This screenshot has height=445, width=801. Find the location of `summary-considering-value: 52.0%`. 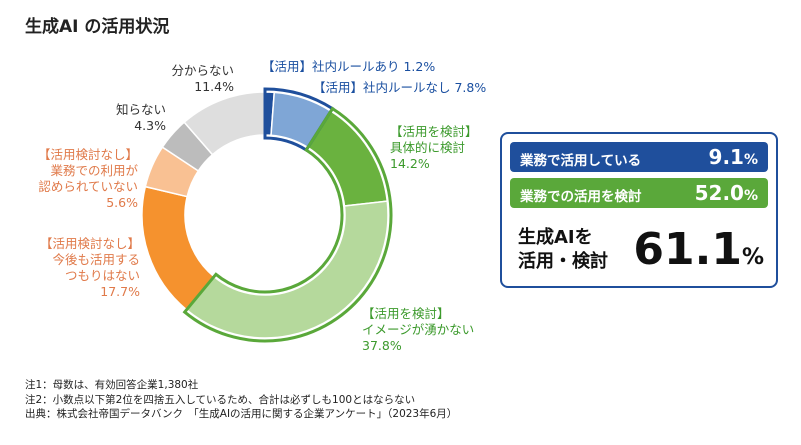

summary-considering-value: 52.0% is located at coordinates (726, 193).